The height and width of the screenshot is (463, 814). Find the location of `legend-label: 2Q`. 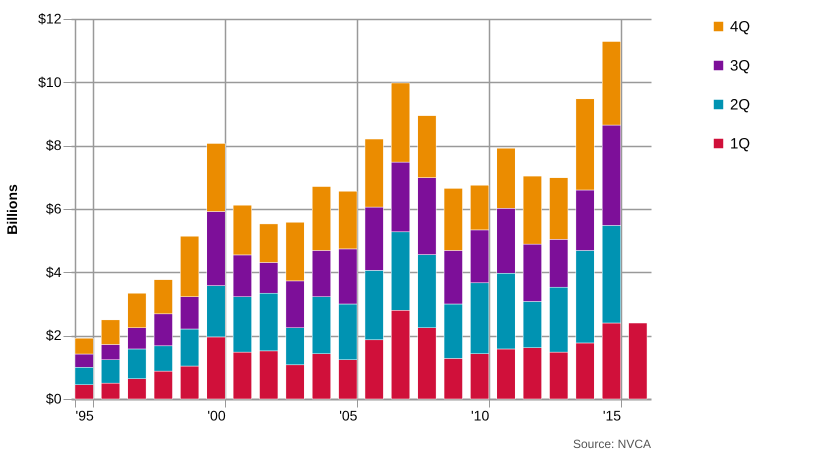

legend-label: 2Q is located at coordinates (740, 105).